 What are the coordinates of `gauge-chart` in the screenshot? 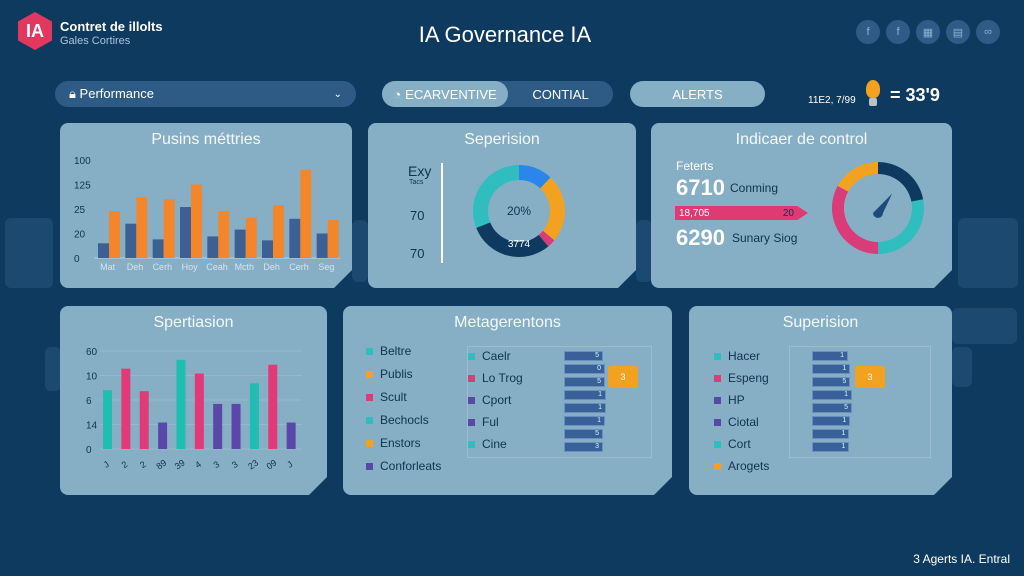 It's located at (801, 205).